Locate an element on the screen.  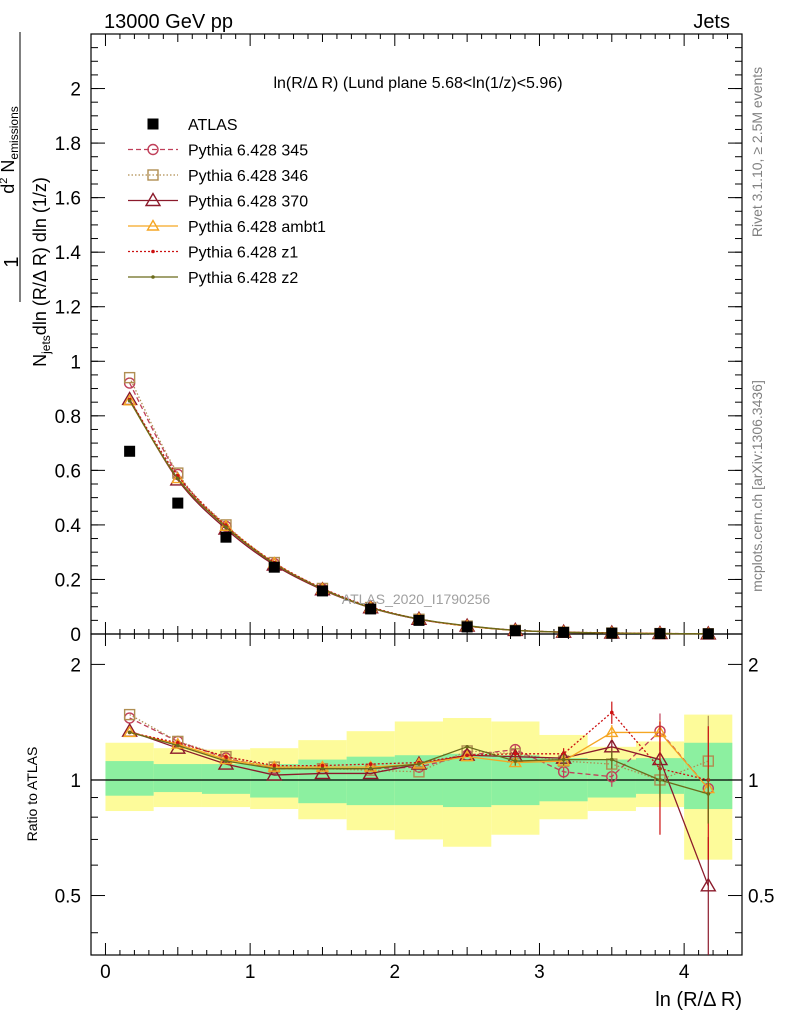
legend-marker-data is located at coordinates (153, 124).